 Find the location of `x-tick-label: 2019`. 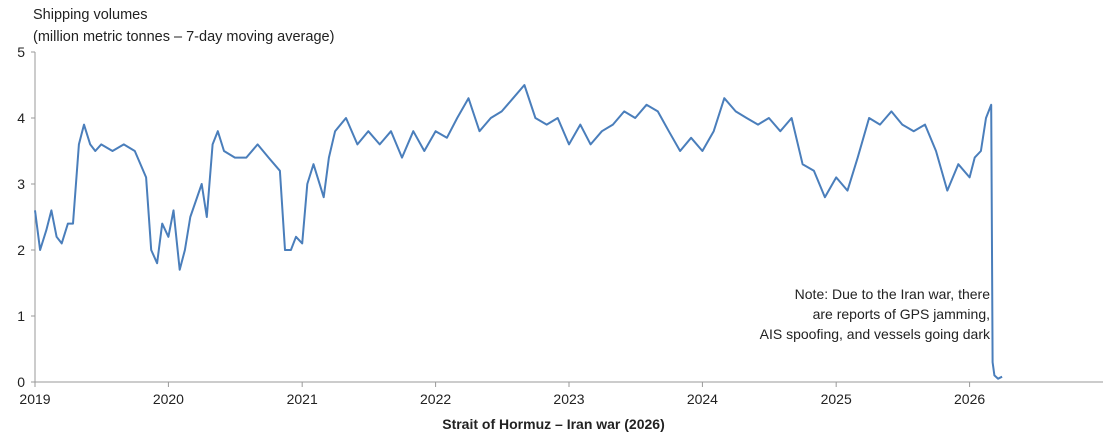

x-tick-label: 2019 is located at coordinates (34, 399).